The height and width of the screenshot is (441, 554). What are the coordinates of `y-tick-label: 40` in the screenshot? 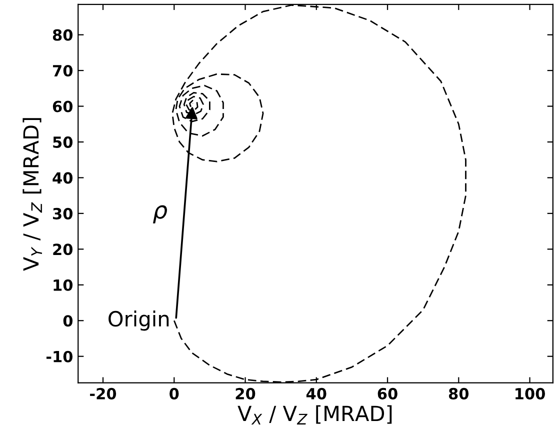 It's located at (62, 178).